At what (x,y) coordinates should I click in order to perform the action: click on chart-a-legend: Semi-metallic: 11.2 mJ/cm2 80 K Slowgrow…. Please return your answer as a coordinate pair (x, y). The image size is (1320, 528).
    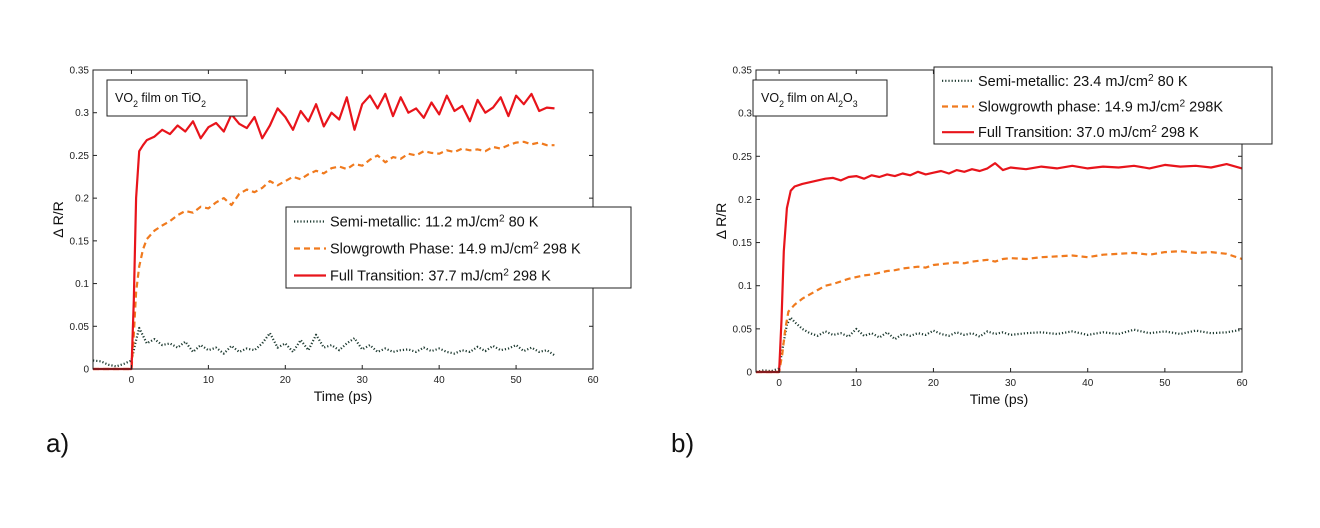
    Looking at the image, I should click on (458, 247).